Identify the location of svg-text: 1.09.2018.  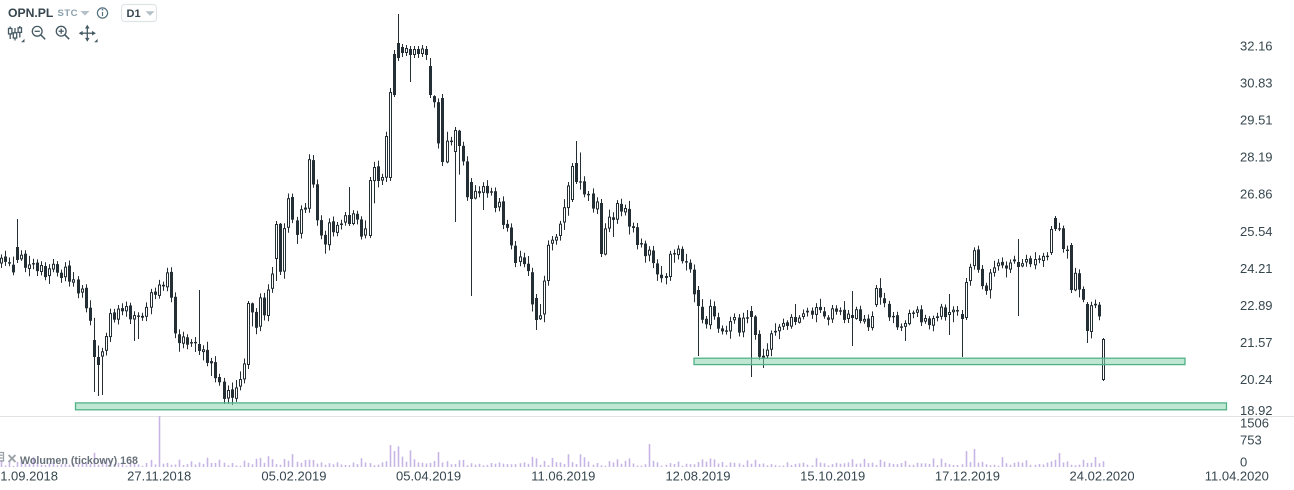
(29, 476).